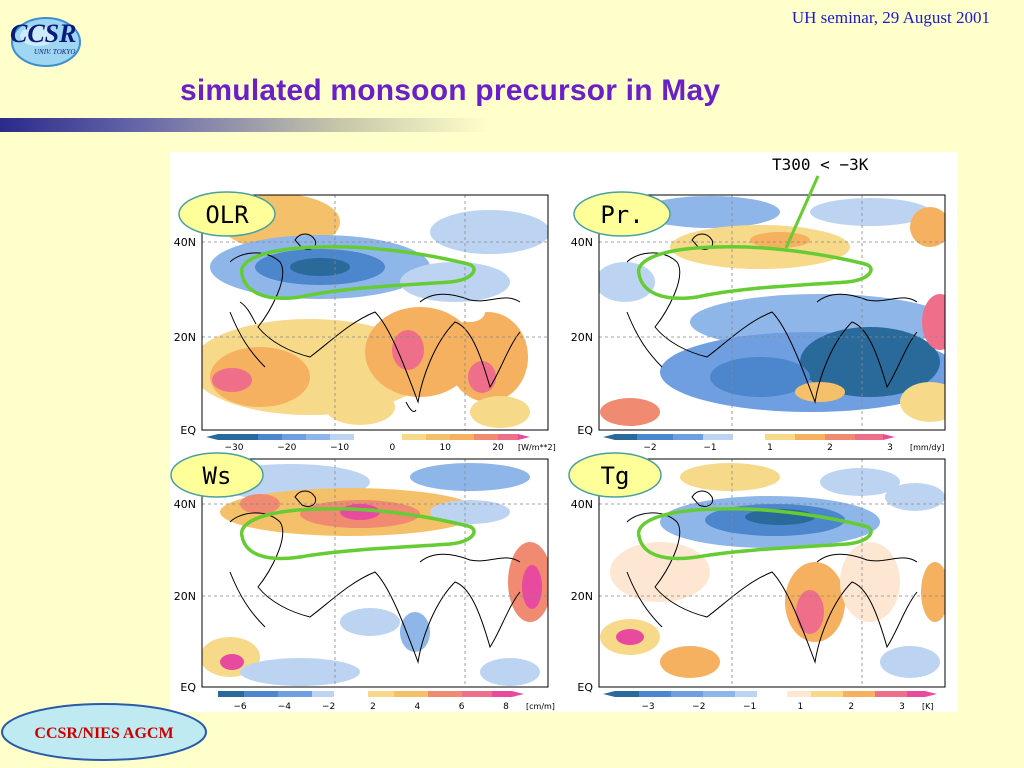  What do you see at coordinates (647, 707) in the screenshot?
I see `colorbar-tick-label: −3` at bounding box center [647, 707].